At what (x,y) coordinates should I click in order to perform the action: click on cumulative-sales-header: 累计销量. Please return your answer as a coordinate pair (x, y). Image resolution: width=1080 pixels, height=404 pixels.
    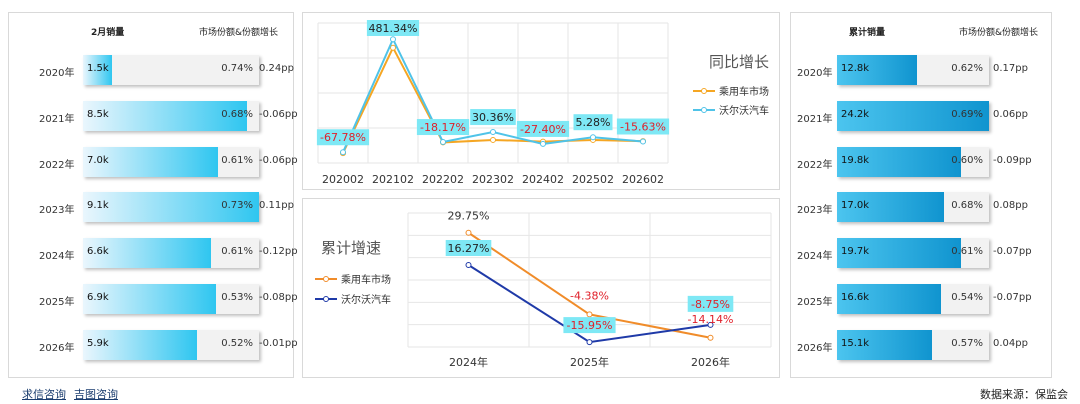
    Looking at the image, I should click on (867, 33).